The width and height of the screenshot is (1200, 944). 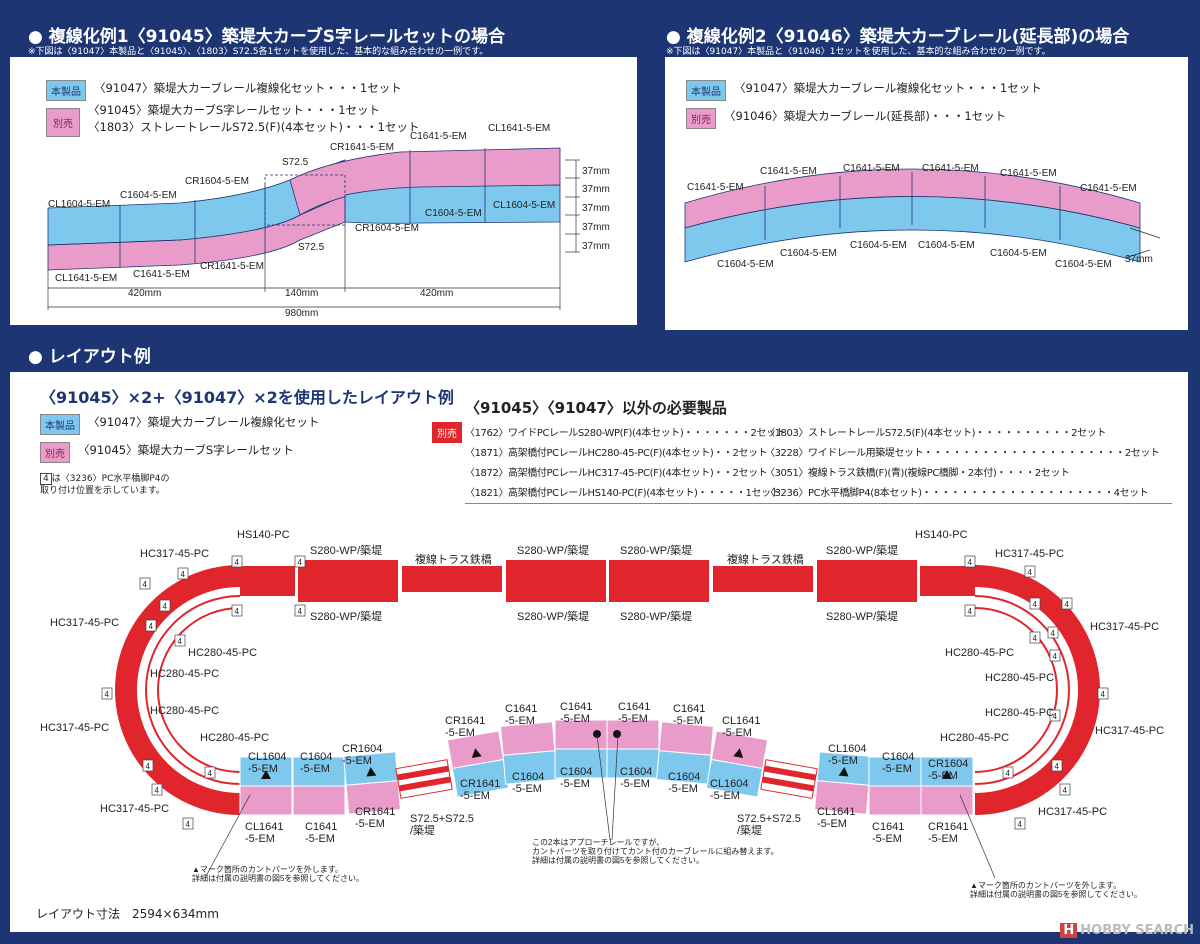 I want to click on layout-size: レイアウト寸法 2594×634mm, so click(x=127, y=914).